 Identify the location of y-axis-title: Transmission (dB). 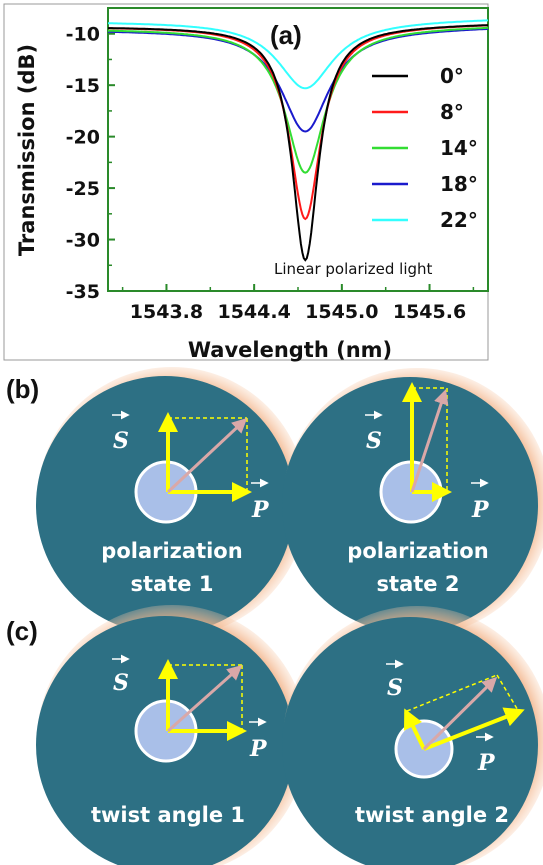
(27, 150).